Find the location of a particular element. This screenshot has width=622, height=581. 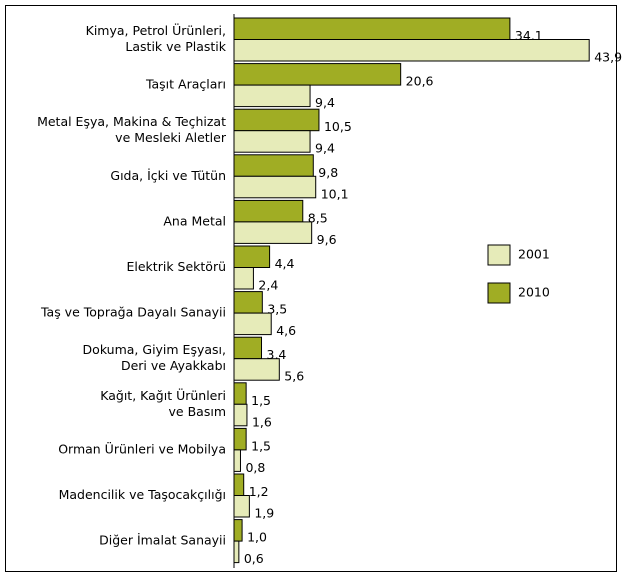

category-label: Orman Ürünleri ve Mobilya is located at coordinates (142, 448).